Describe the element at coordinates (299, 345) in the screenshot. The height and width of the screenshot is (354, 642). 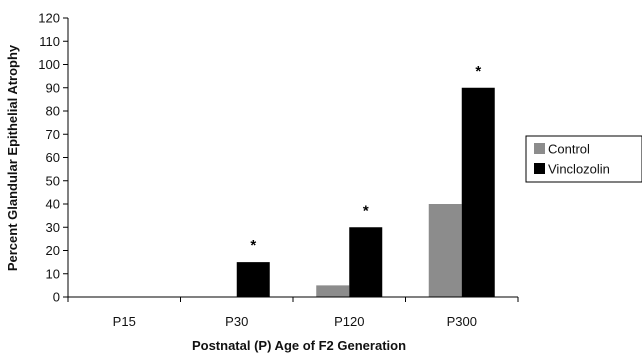
I see `x-axis-title: Postnatal (P) Age of F2 Generation` at that location.